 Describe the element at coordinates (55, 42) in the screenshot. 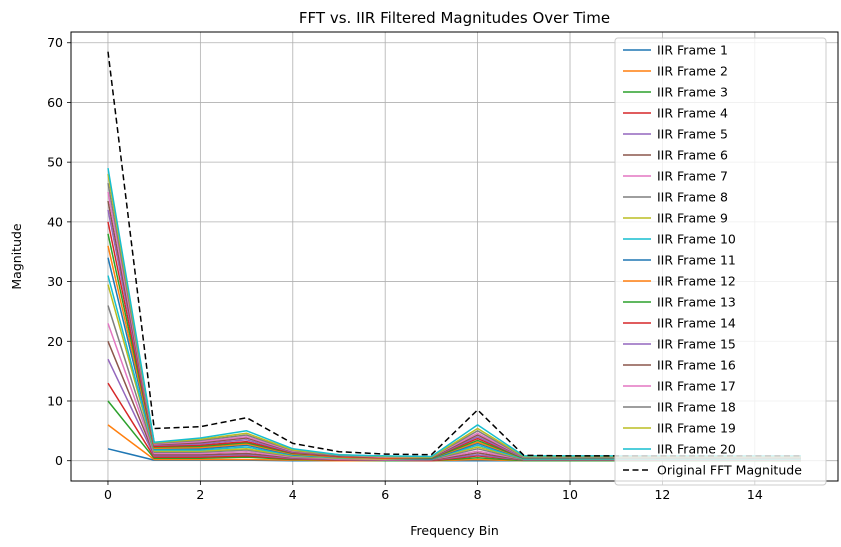

I see `y-tick-label: 70` at that location.